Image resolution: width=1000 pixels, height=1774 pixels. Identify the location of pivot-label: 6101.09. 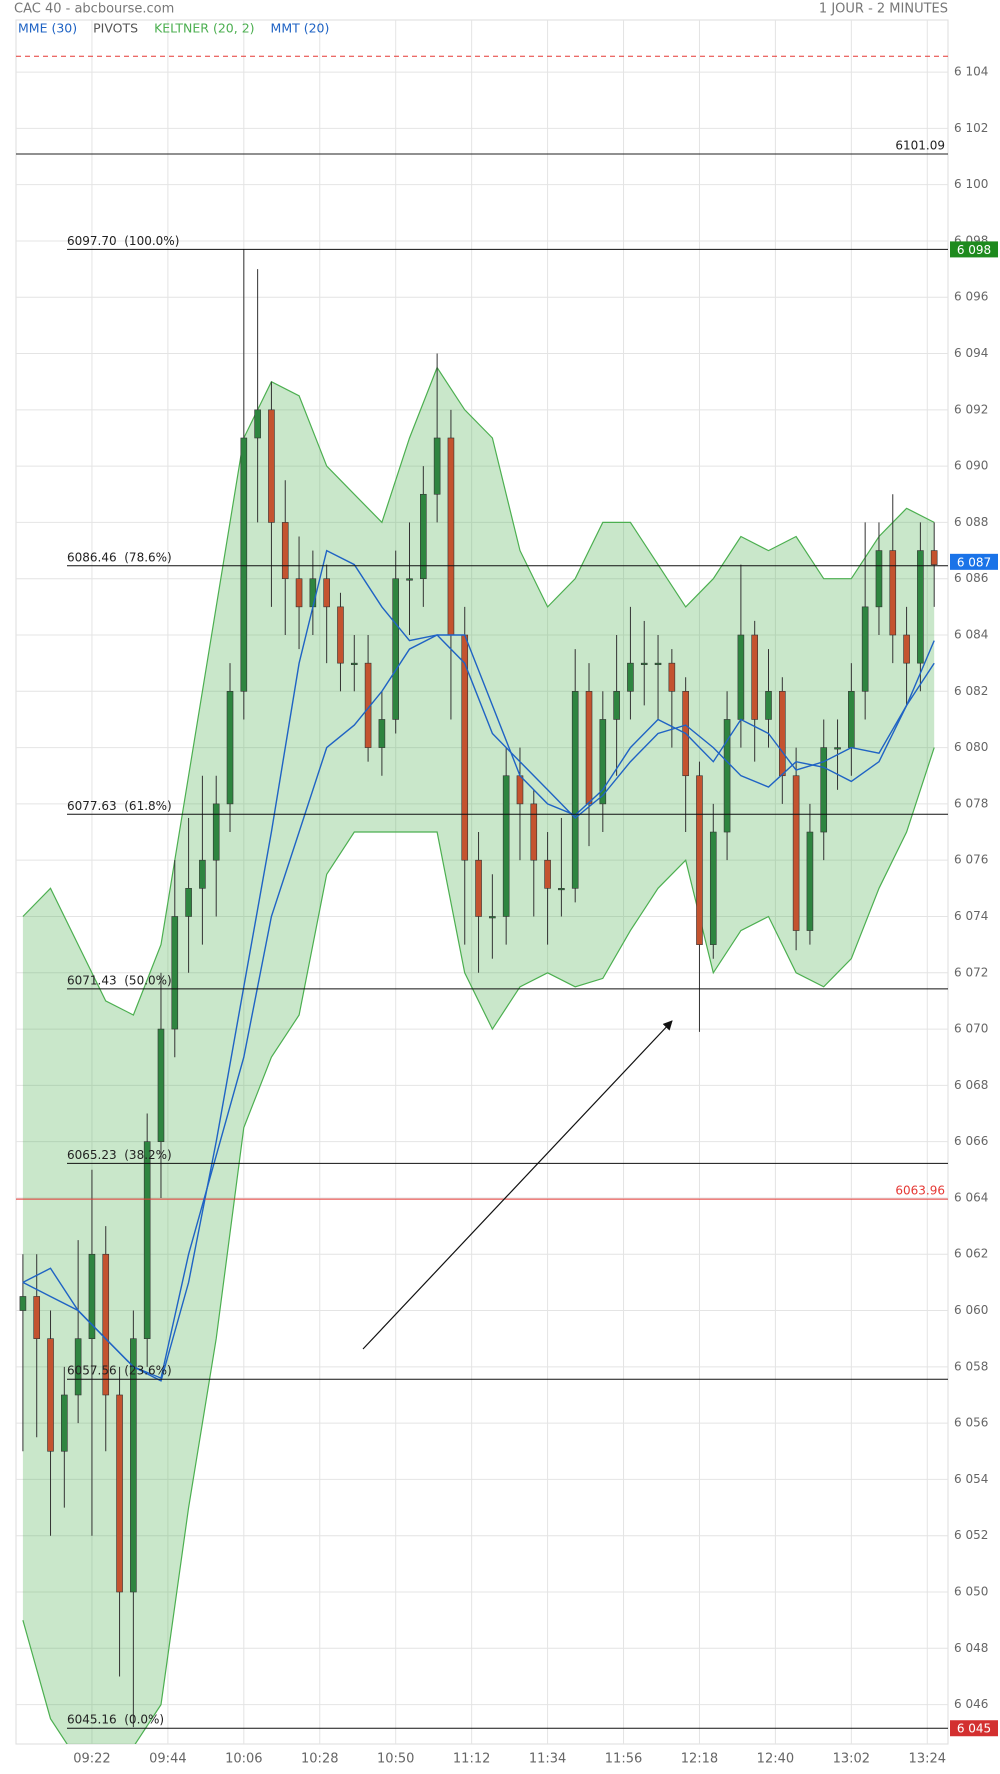
(920, 145).